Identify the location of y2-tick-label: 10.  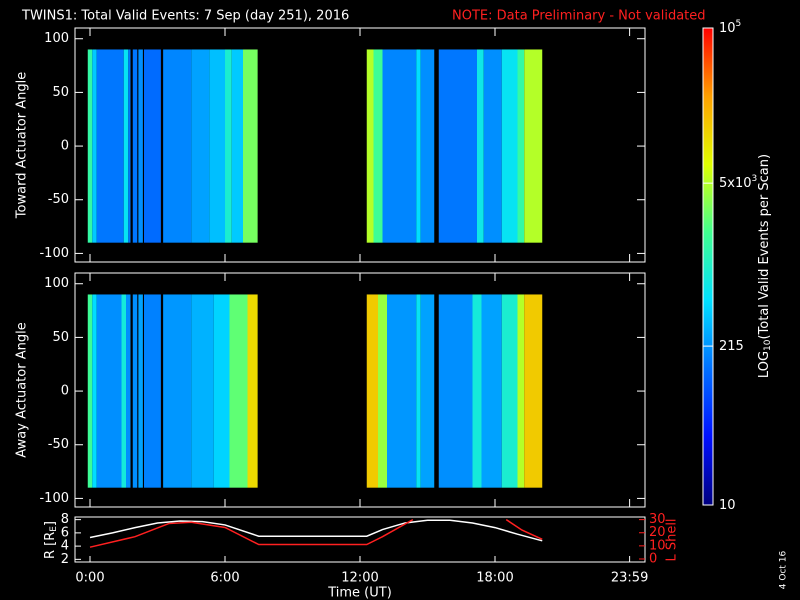
(657, 545).